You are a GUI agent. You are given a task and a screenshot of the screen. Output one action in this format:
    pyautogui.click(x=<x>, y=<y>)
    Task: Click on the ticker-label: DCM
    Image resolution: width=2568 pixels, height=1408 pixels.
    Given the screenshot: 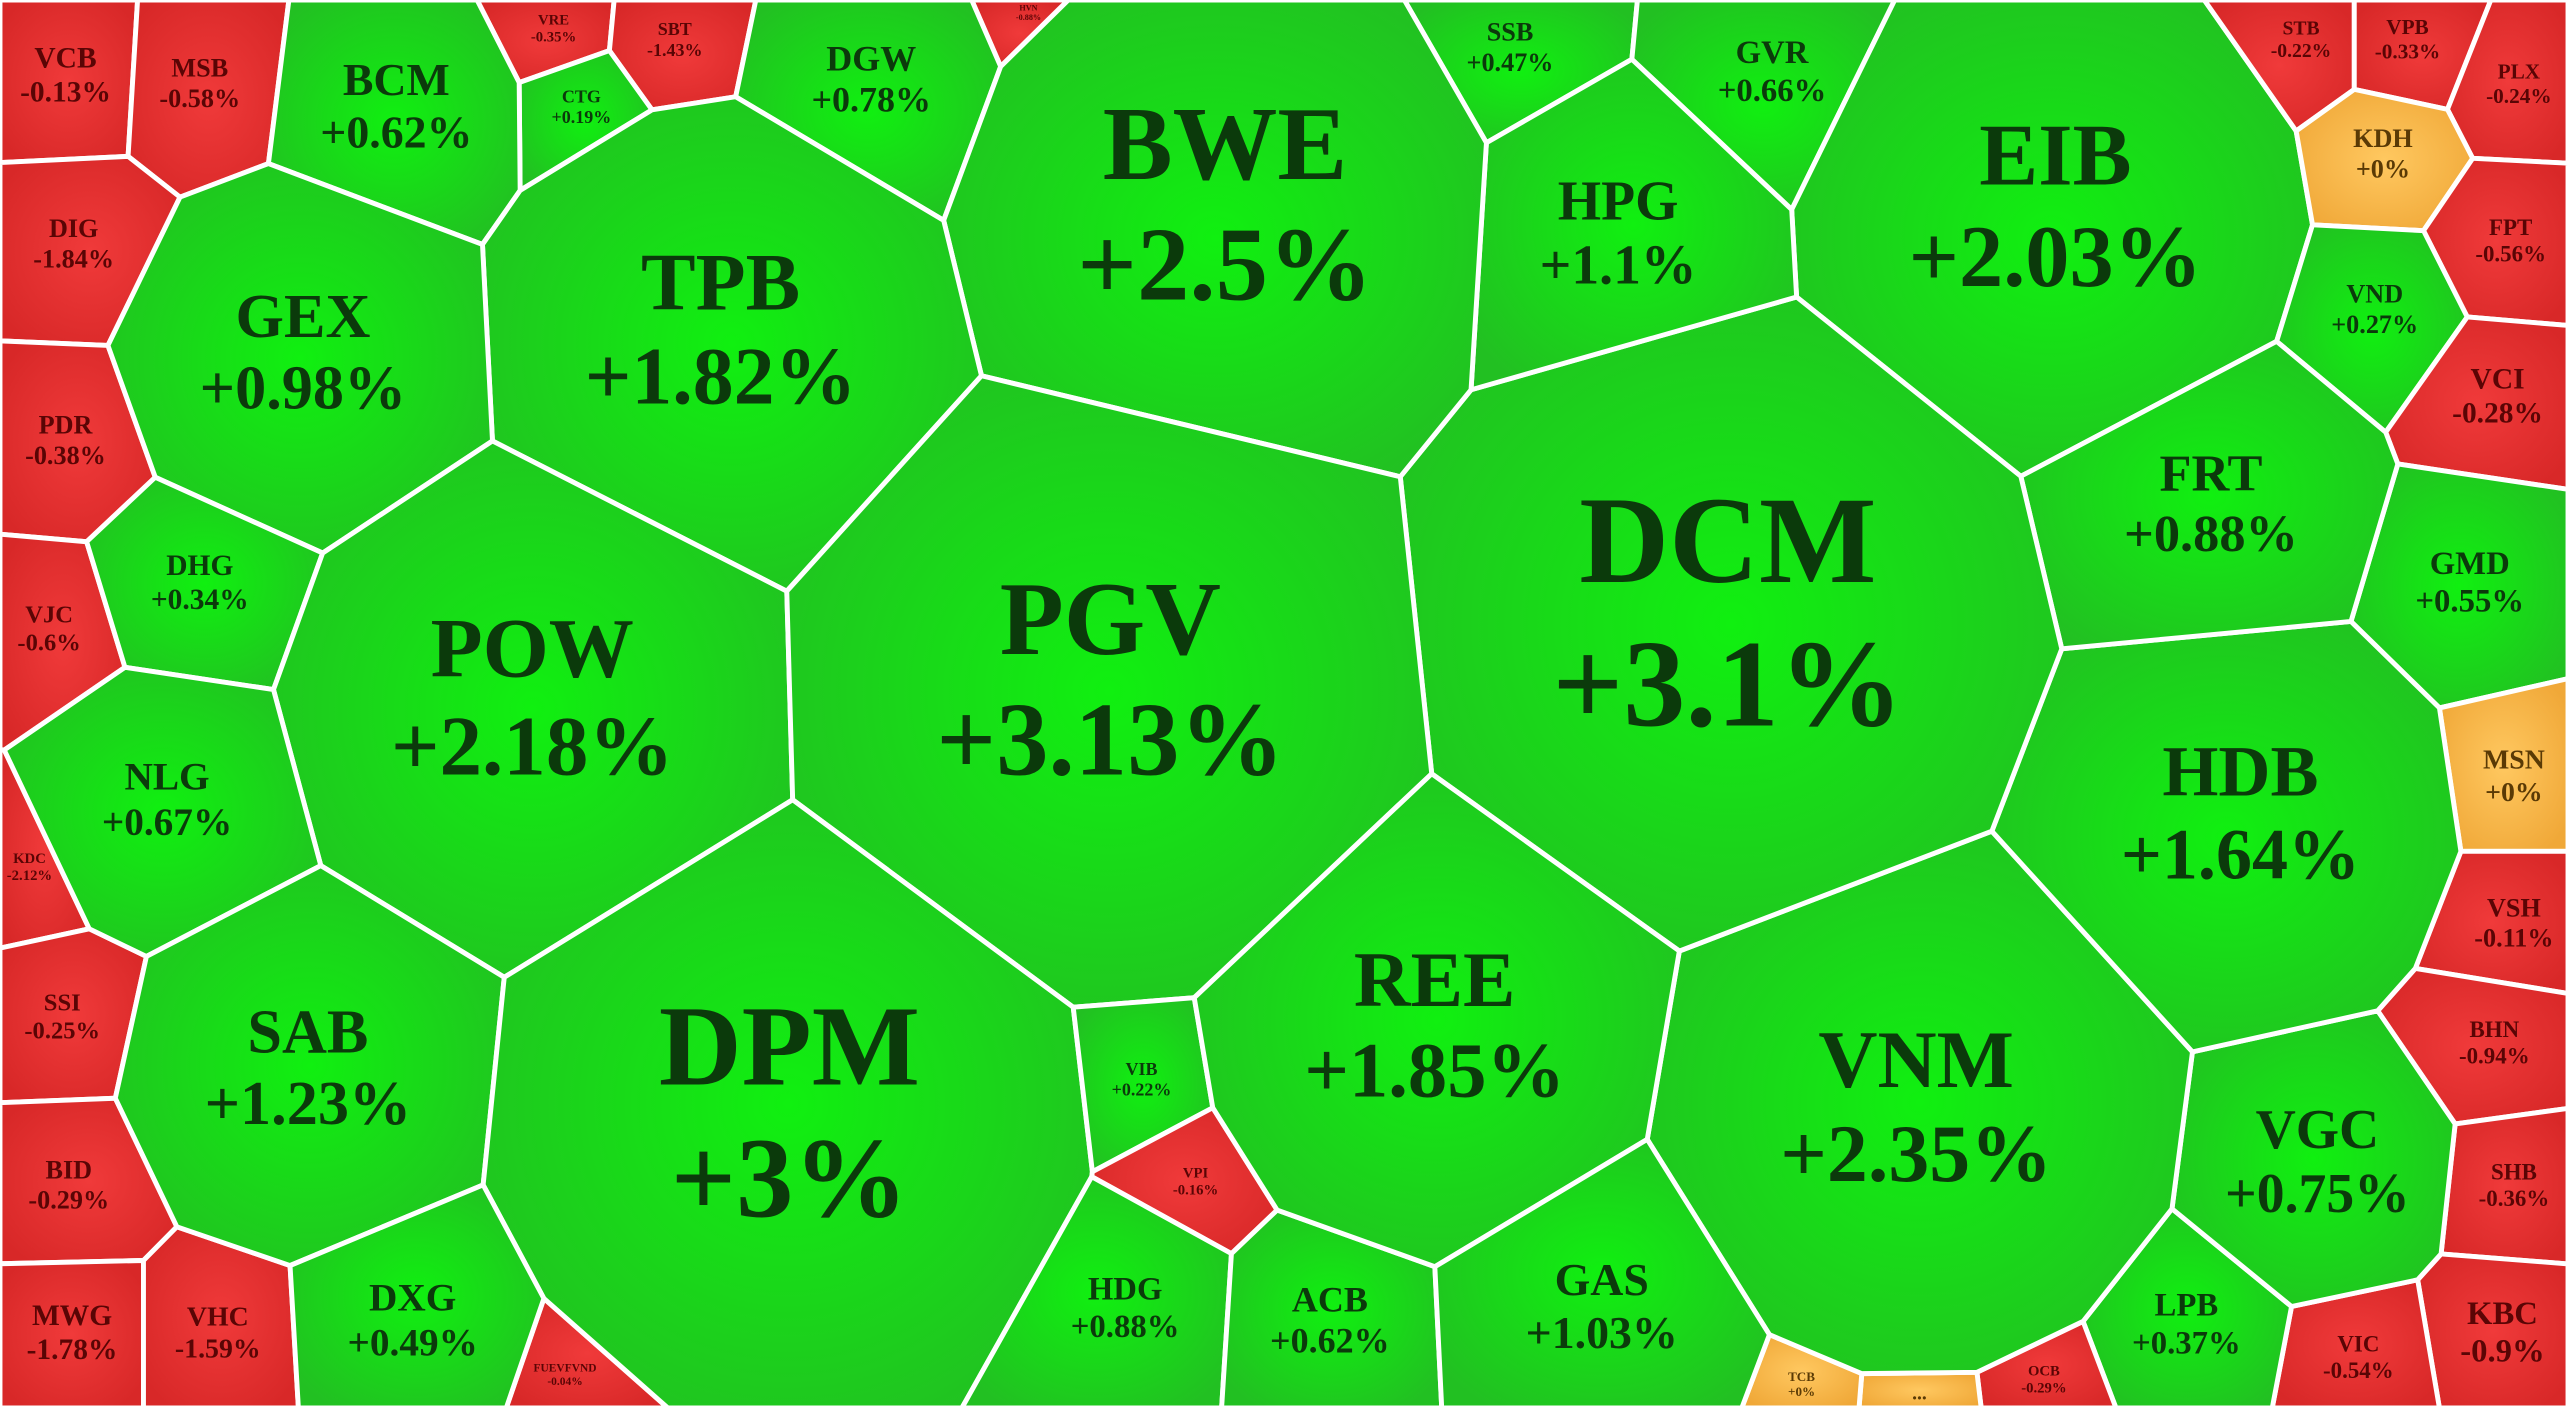 What is the action you would take?
    pyautogui.click(x=1727, y=540)
    